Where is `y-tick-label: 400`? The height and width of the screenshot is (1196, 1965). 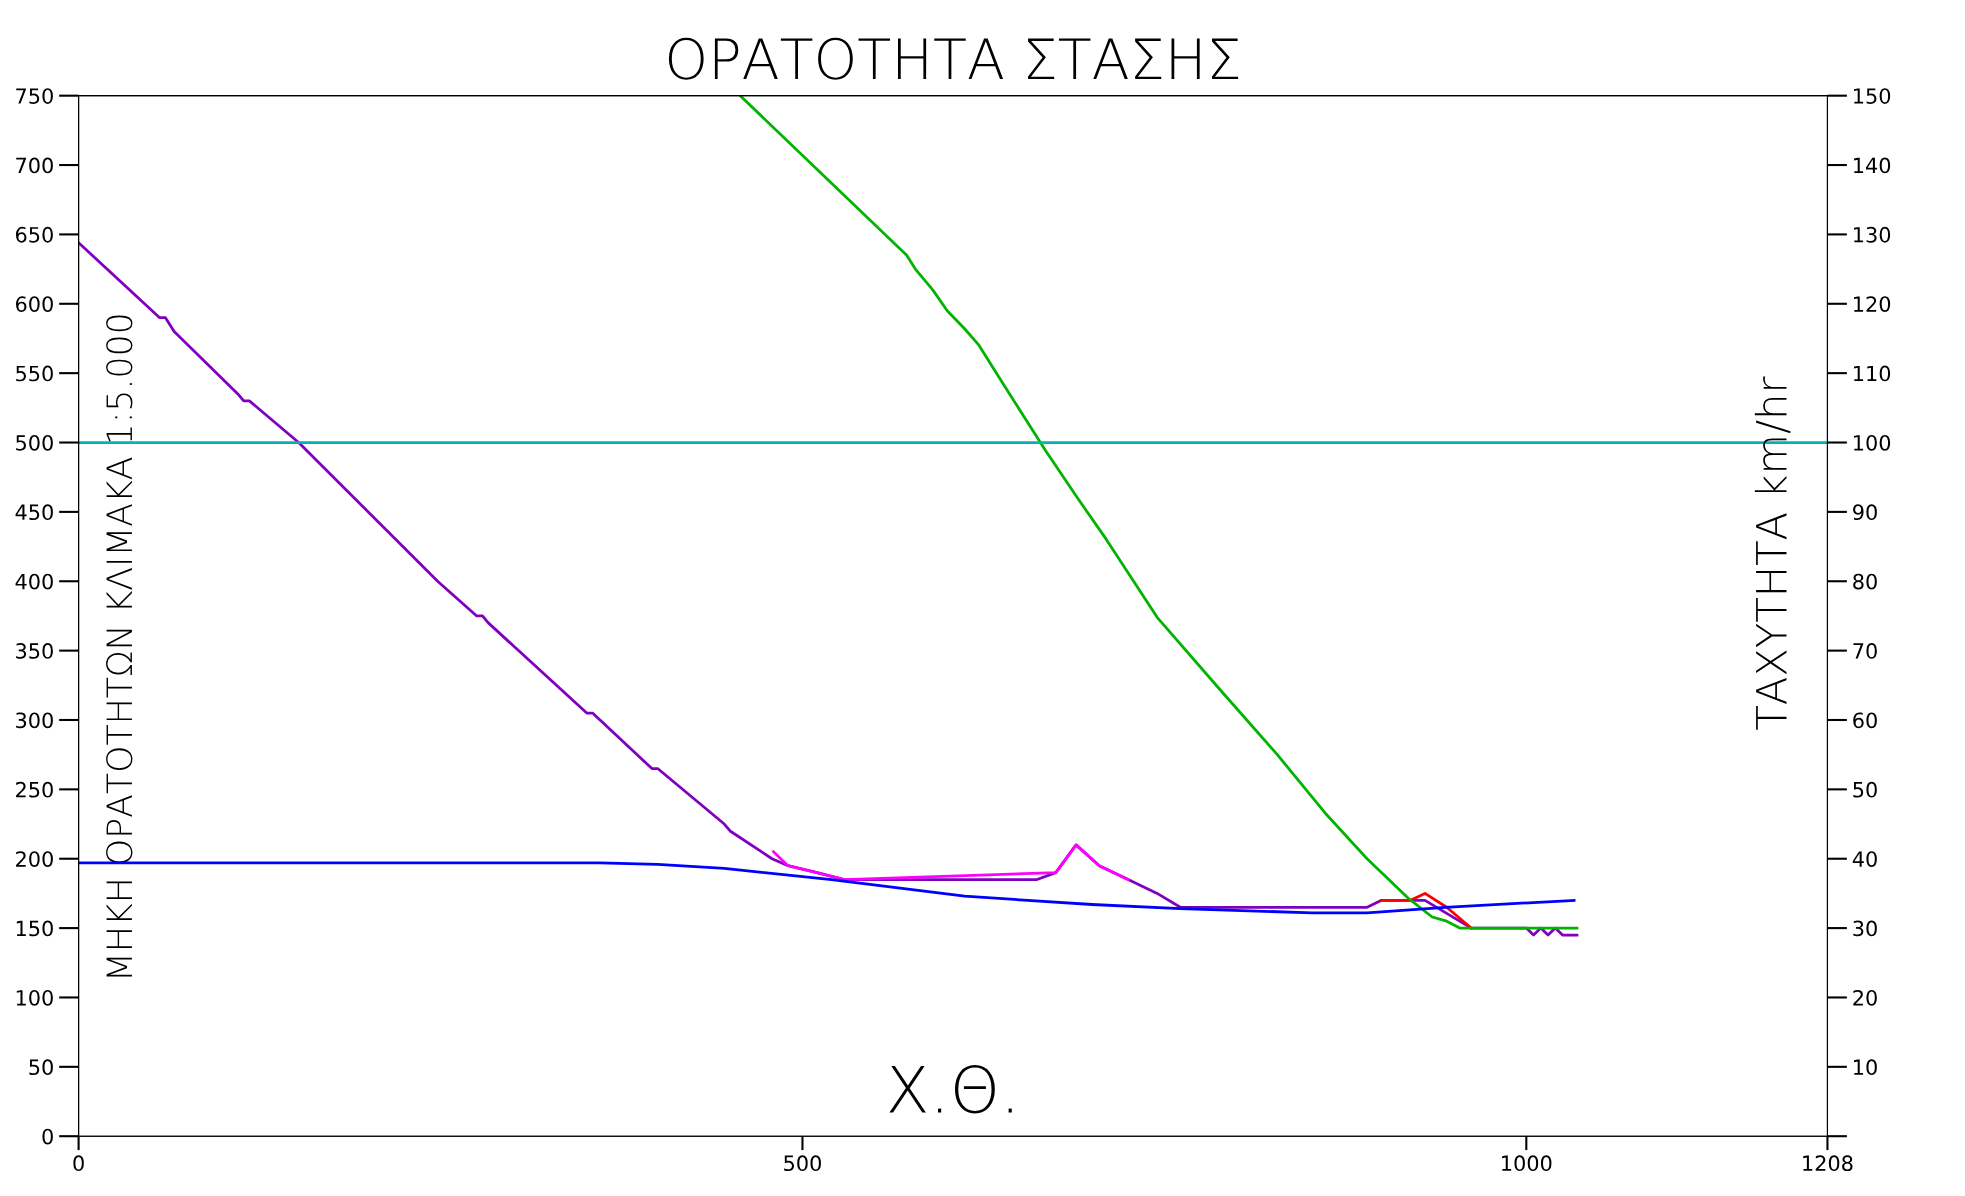
y-tick-label: 400 is located at coordinates (34, 581).